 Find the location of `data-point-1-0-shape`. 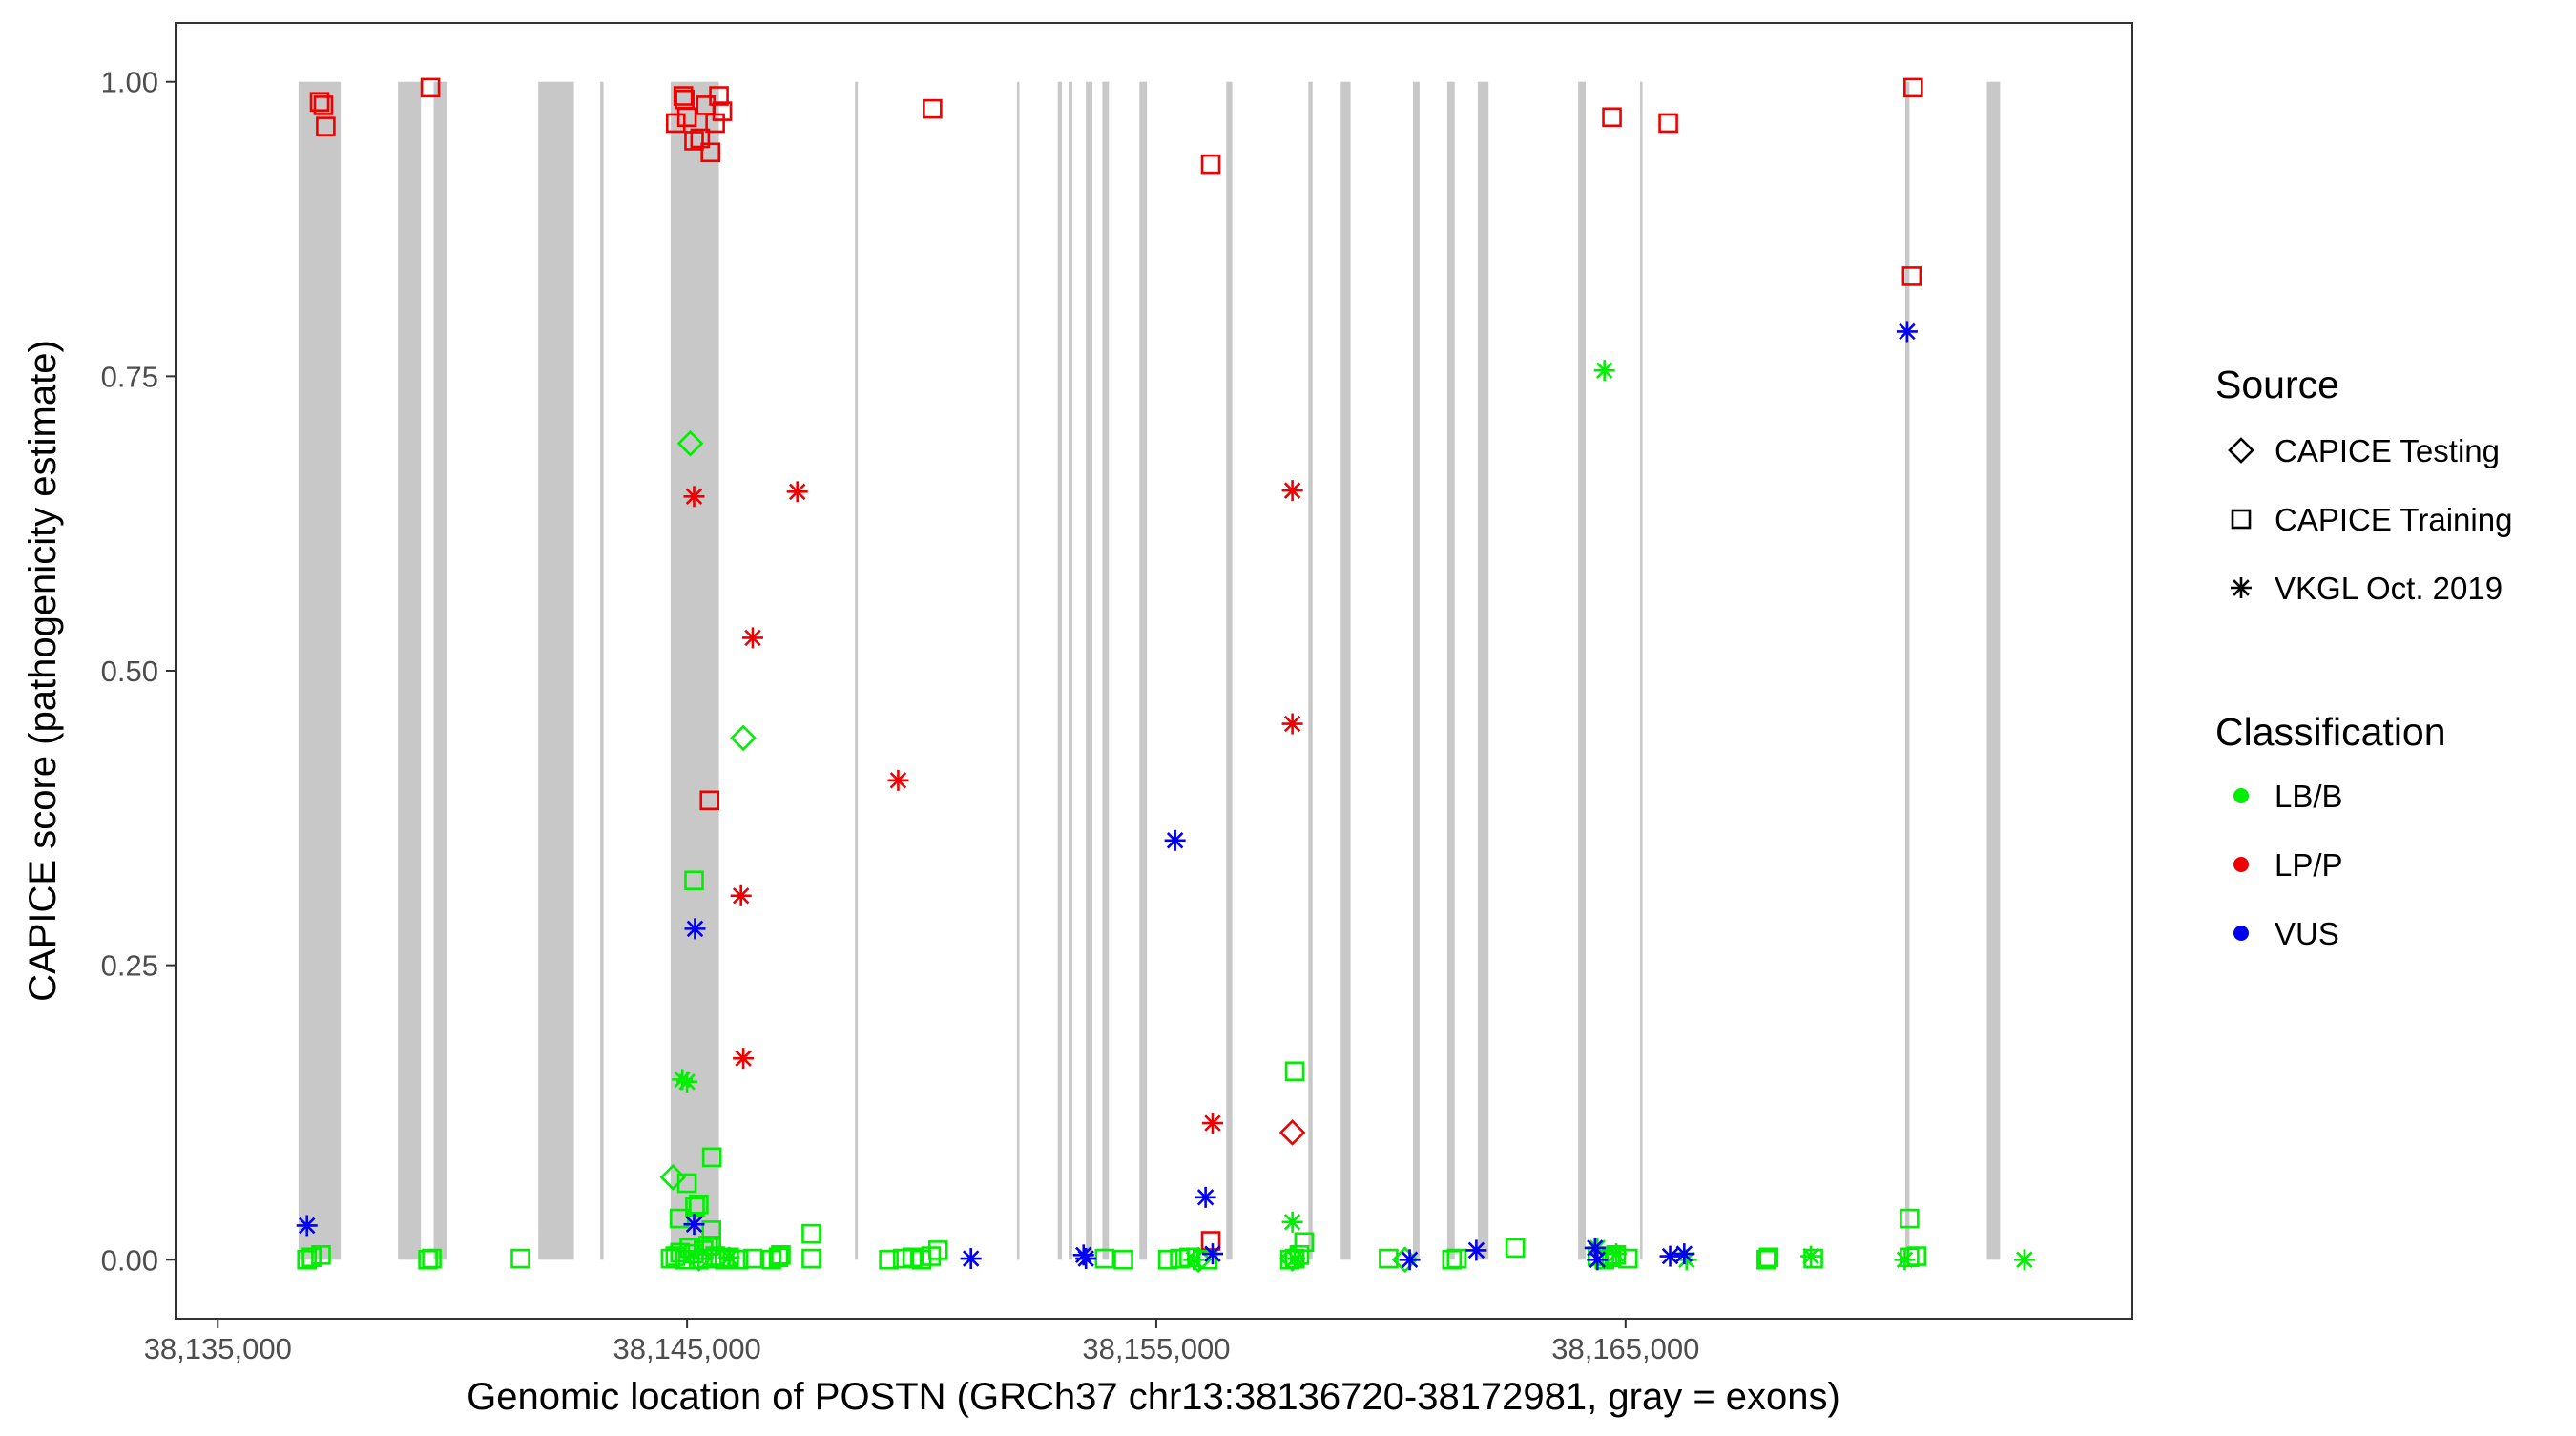

data-point-1-0-shape is located at coordinates (307, 1259).